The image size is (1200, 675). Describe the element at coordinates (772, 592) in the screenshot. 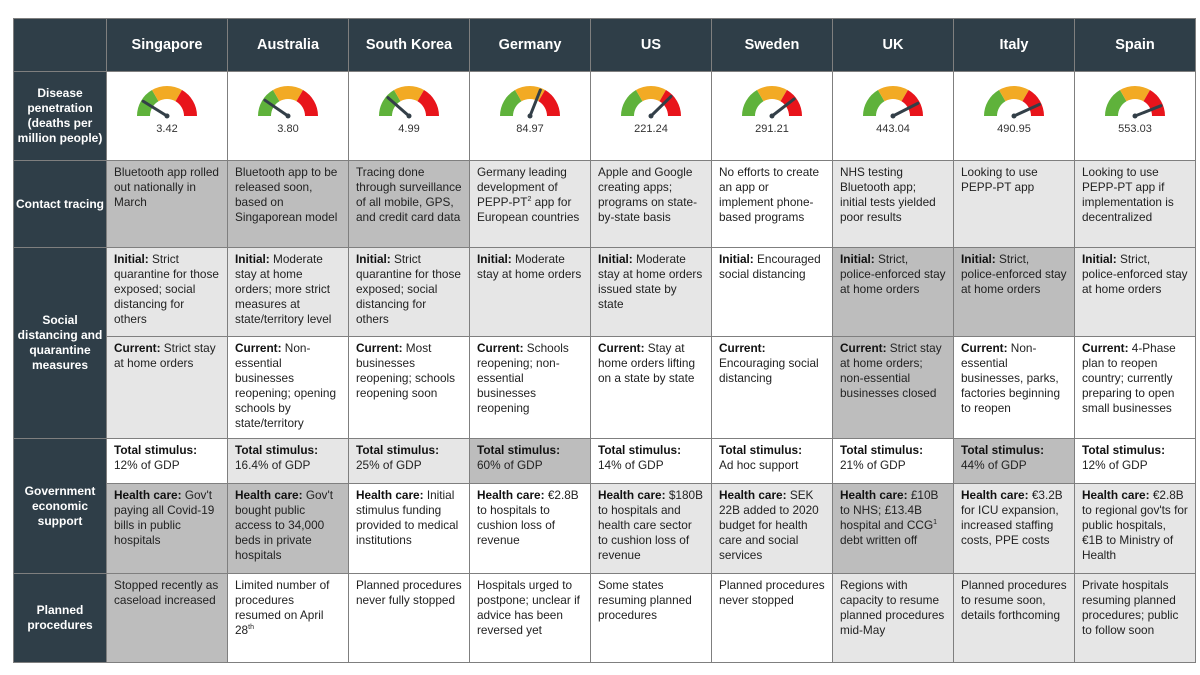

I see `cell-text: Planned procedures never stopped` at that location.